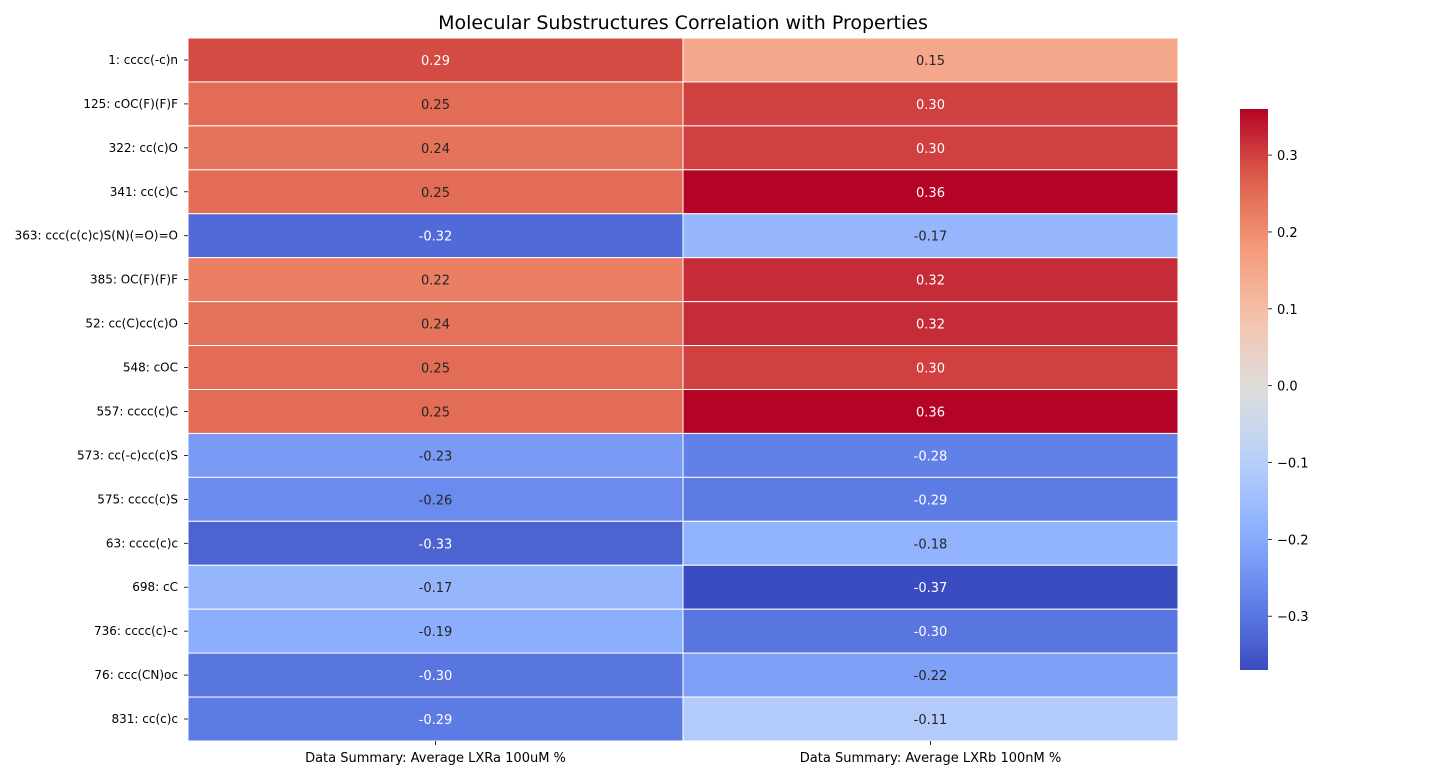 The width and height of the screenshot is (1440, 780). Describe the element at coordinates (435, 758) in the screenshot. I see `column-label: Data Summary: Average LXRa 100uM %` at that location.